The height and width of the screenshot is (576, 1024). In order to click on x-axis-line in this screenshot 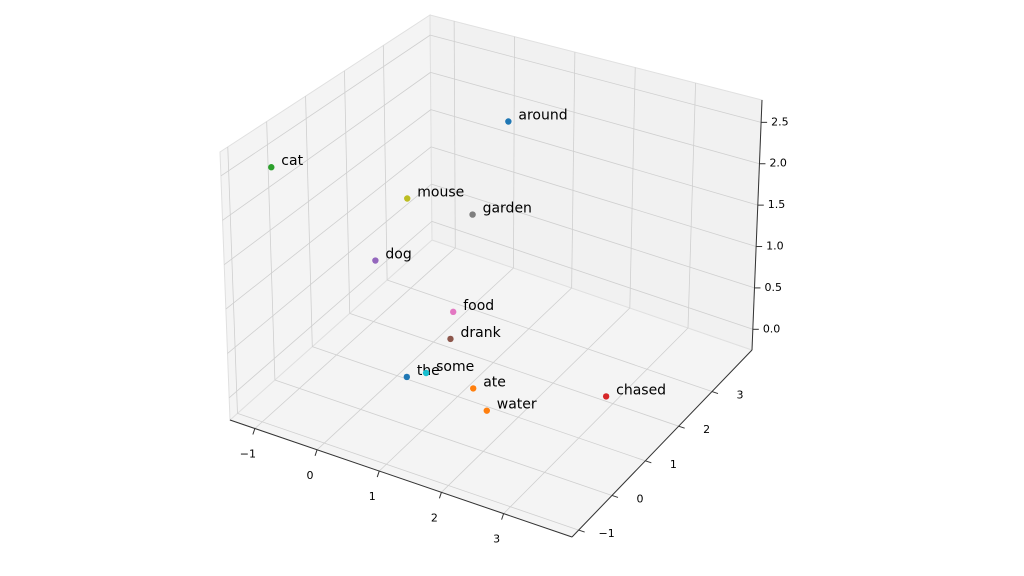, I will do `click(401, 478)`.